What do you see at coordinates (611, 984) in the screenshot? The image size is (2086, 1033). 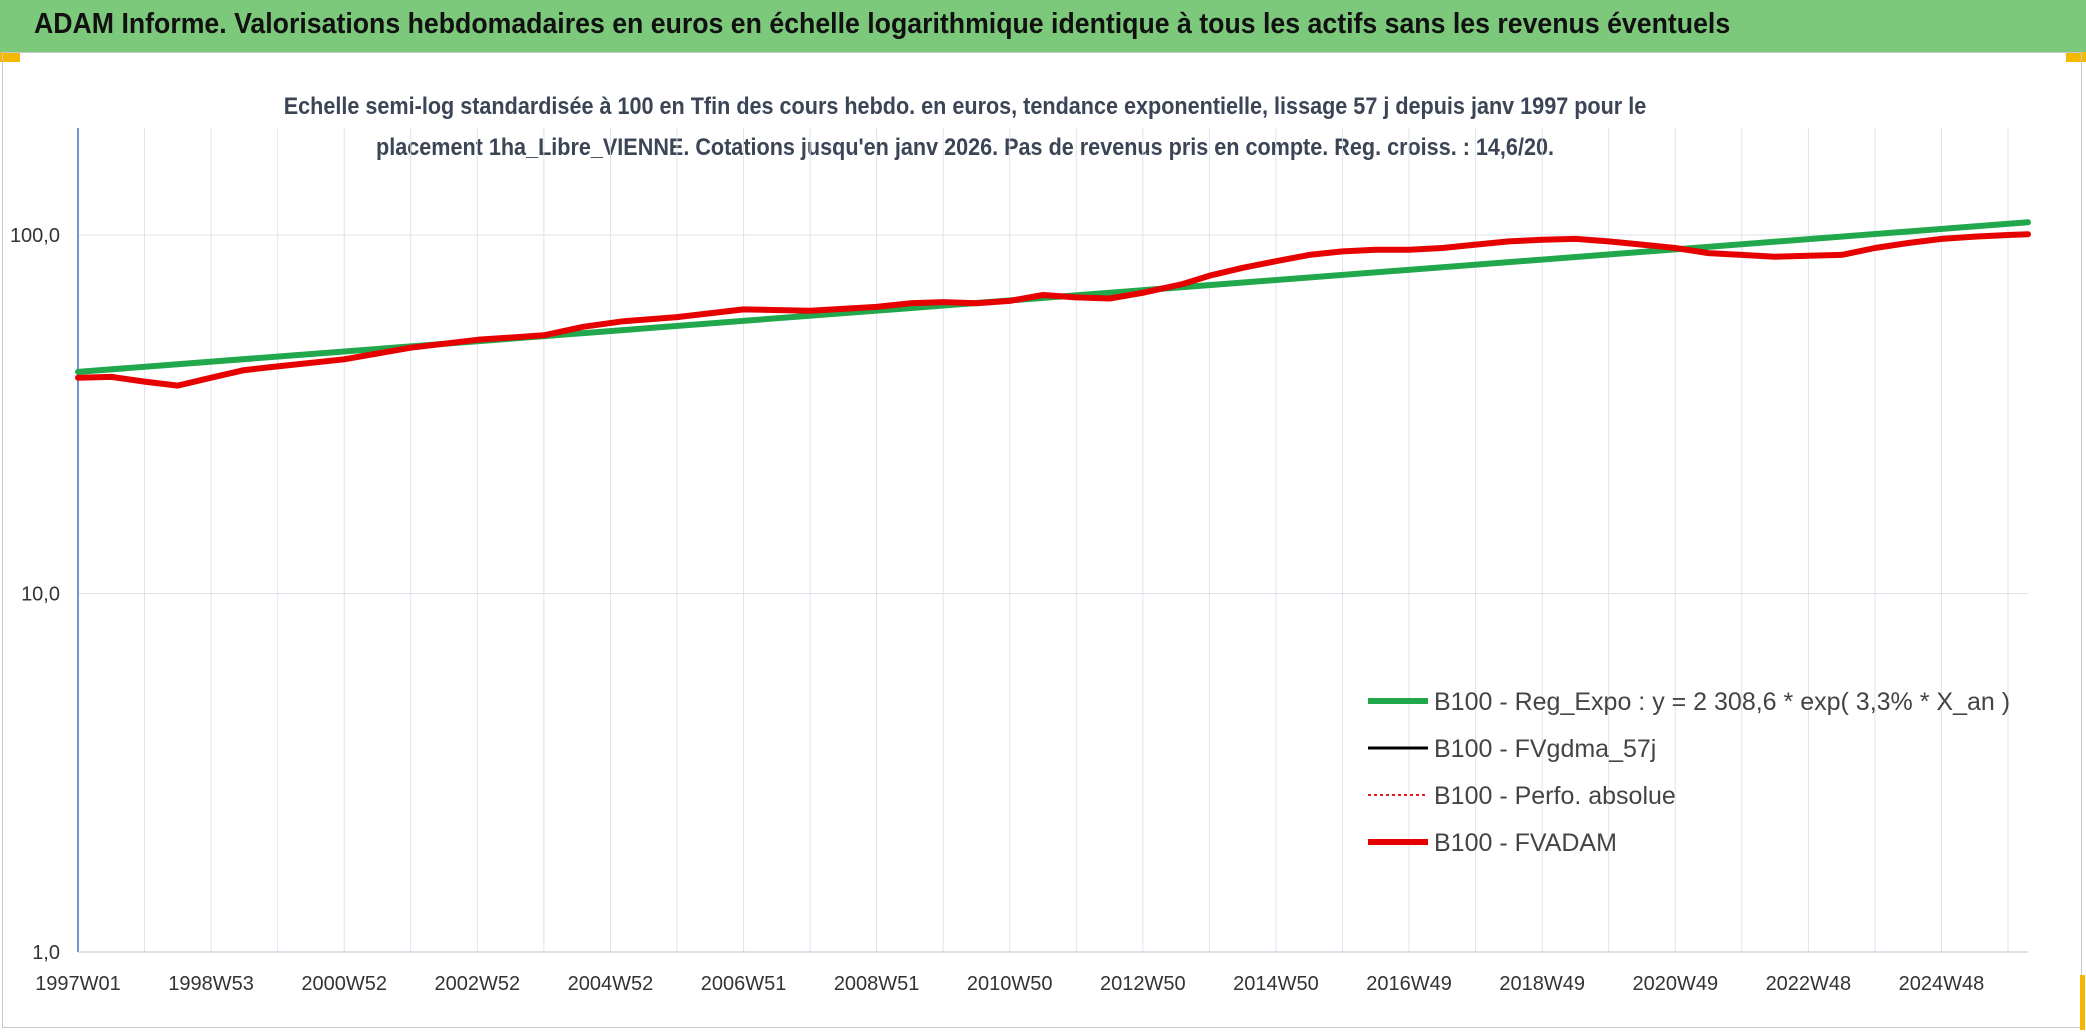 I see `x-tick-label: 2004W52` at bounding box center [611, 984].